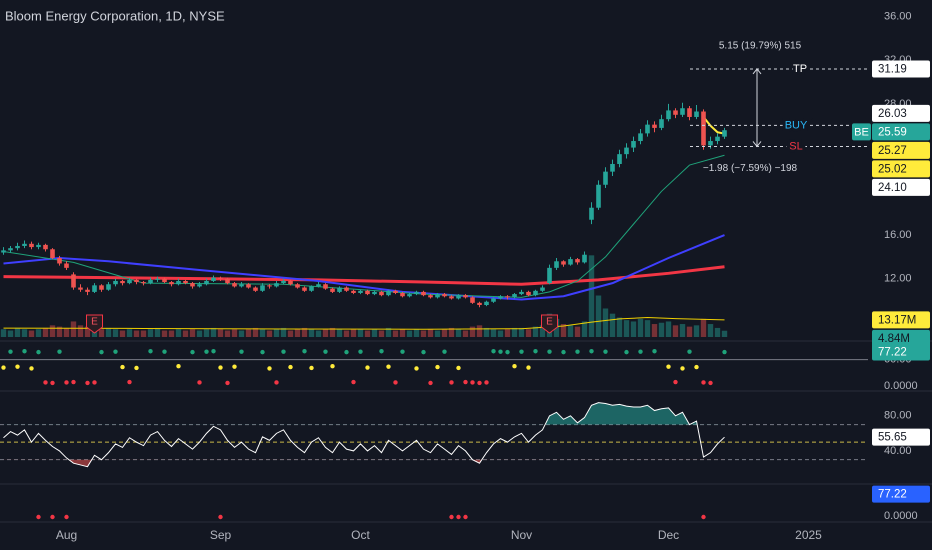 The width and height of the screenshot is (932, 550). I want to click on x-tick-label: Sep, so click(221, 535).